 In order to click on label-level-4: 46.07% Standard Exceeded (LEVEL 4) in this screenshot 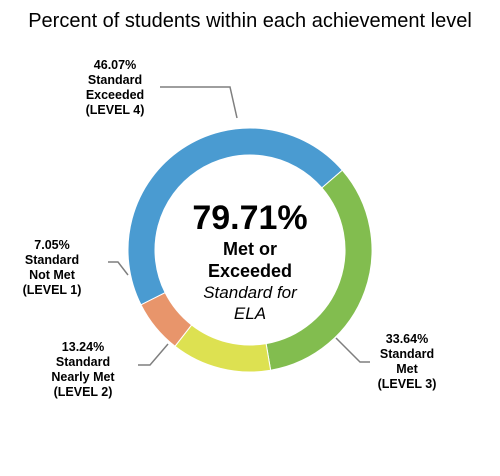, I will do `click(115, 88)`.